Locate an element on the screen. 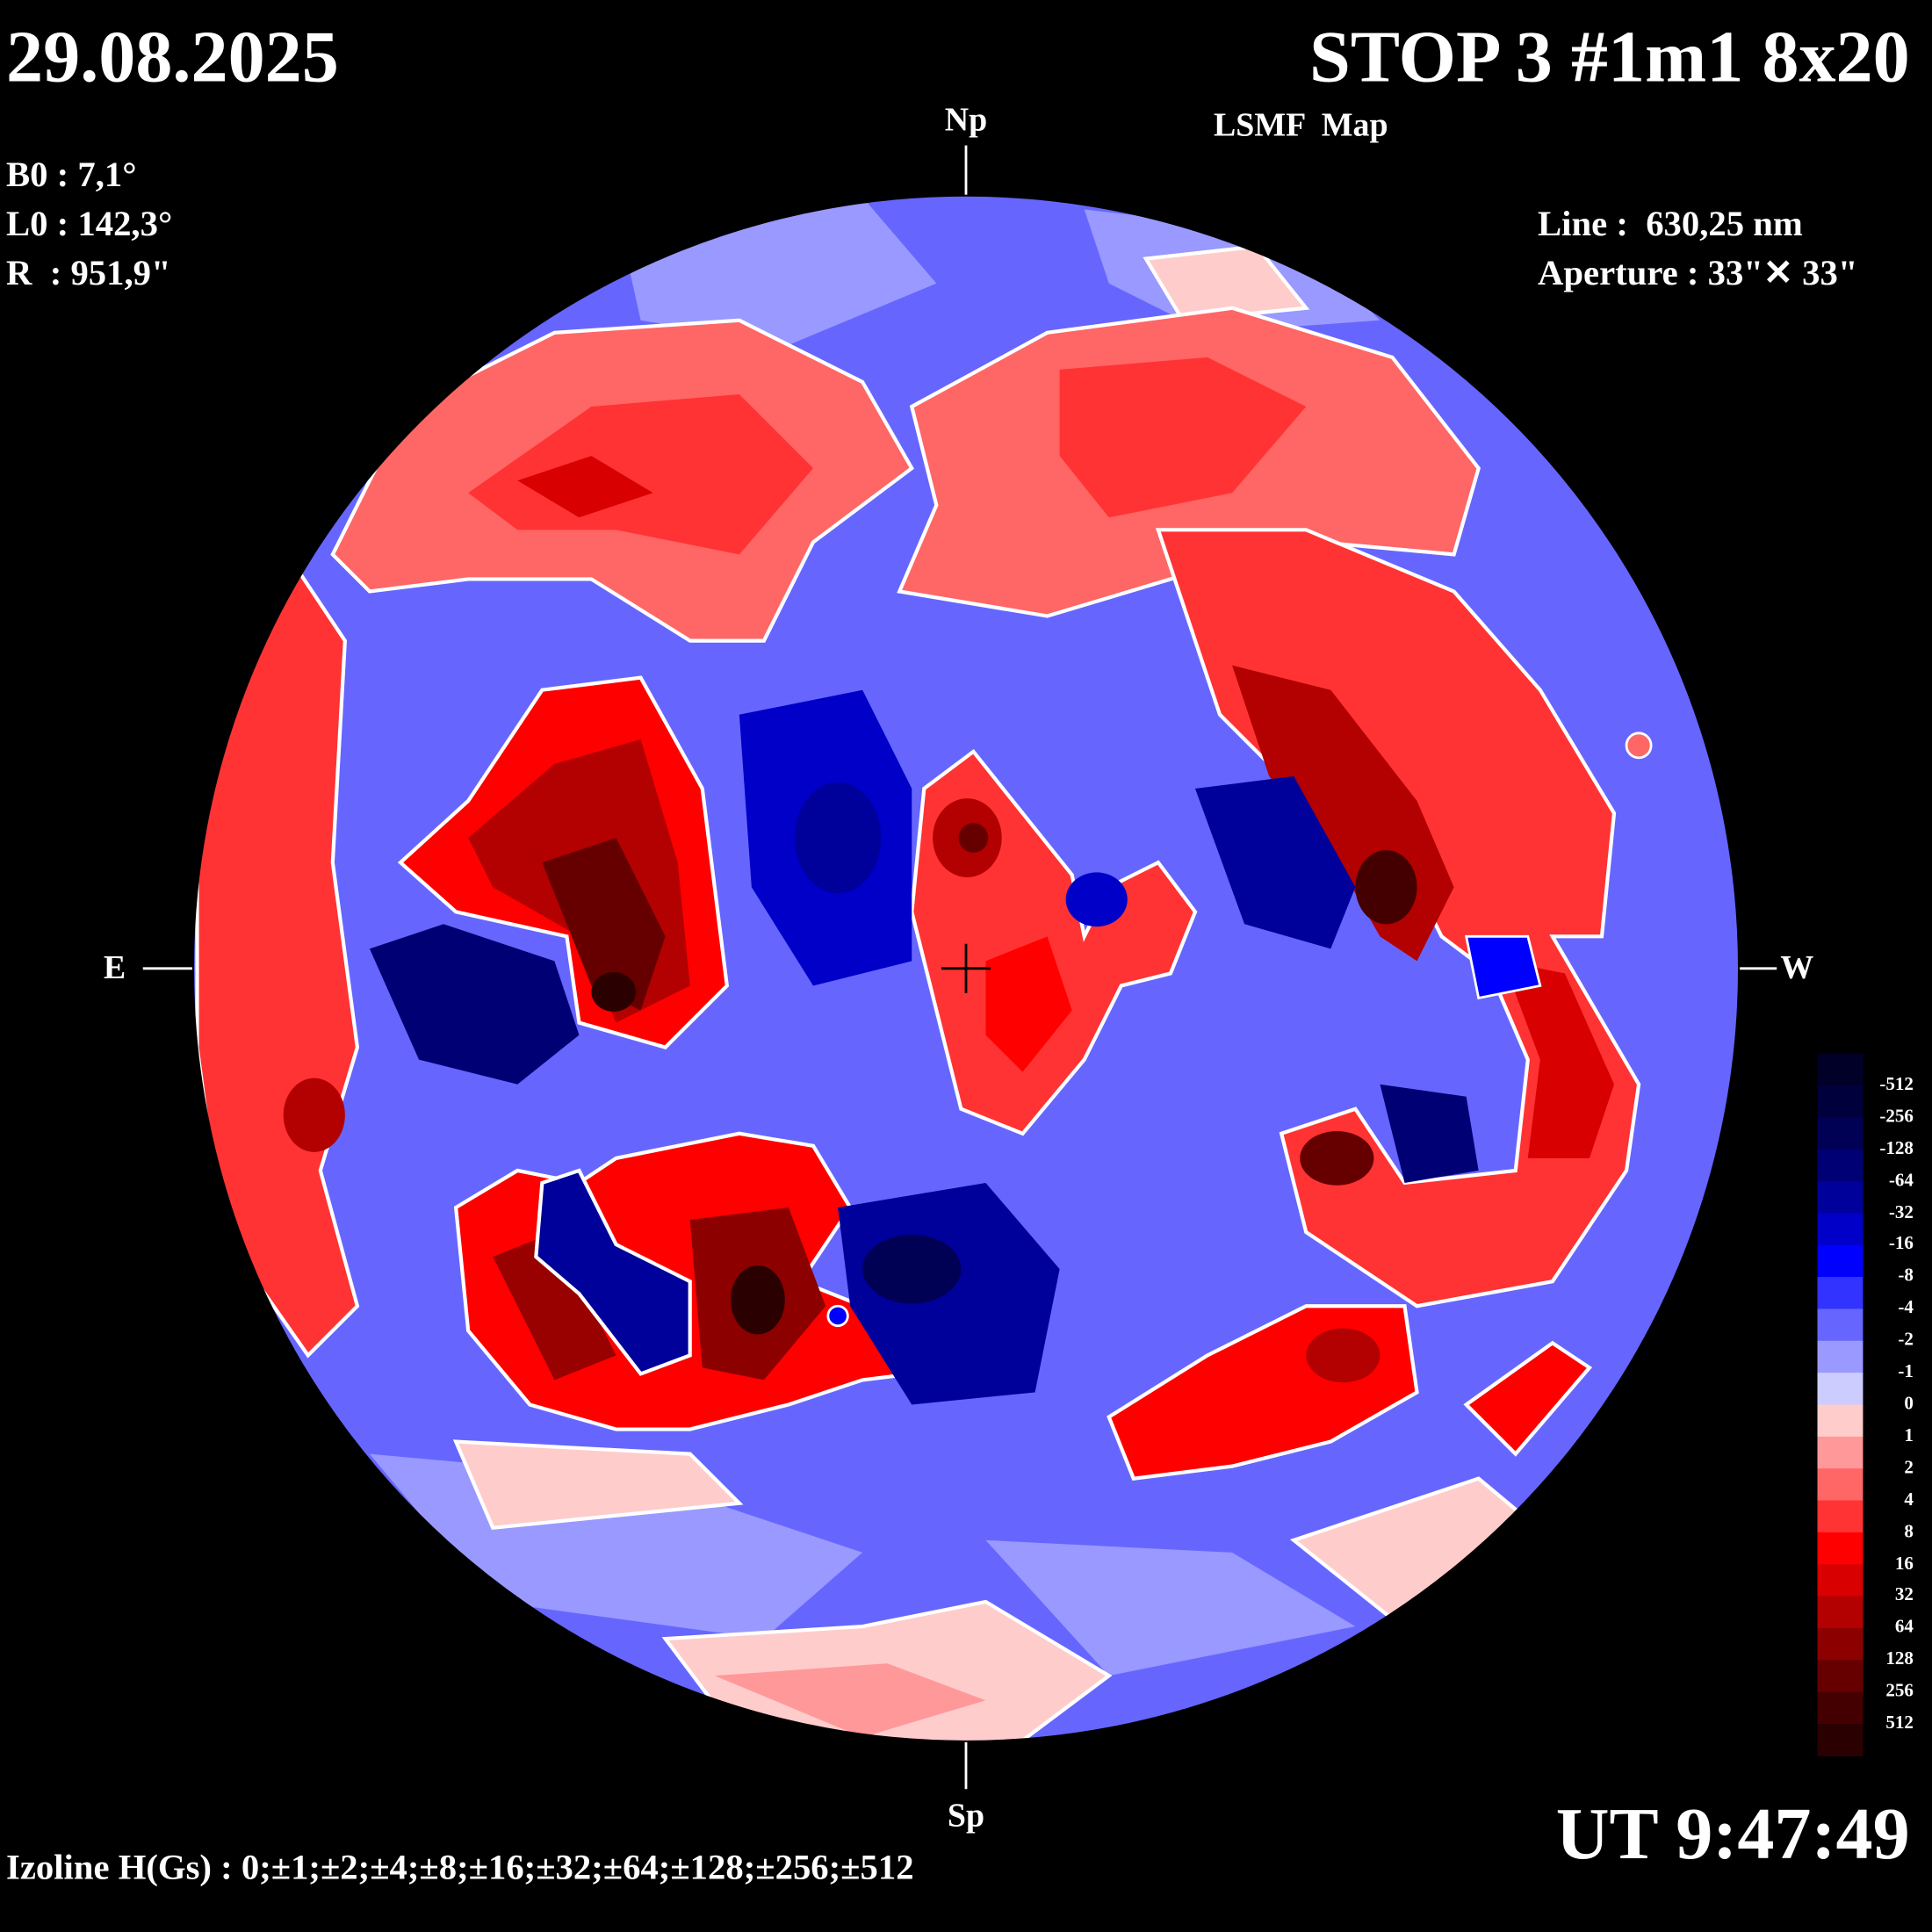 This screenshot has width=1932, height=1932. east-label: E is located at coordinates (115, 967).